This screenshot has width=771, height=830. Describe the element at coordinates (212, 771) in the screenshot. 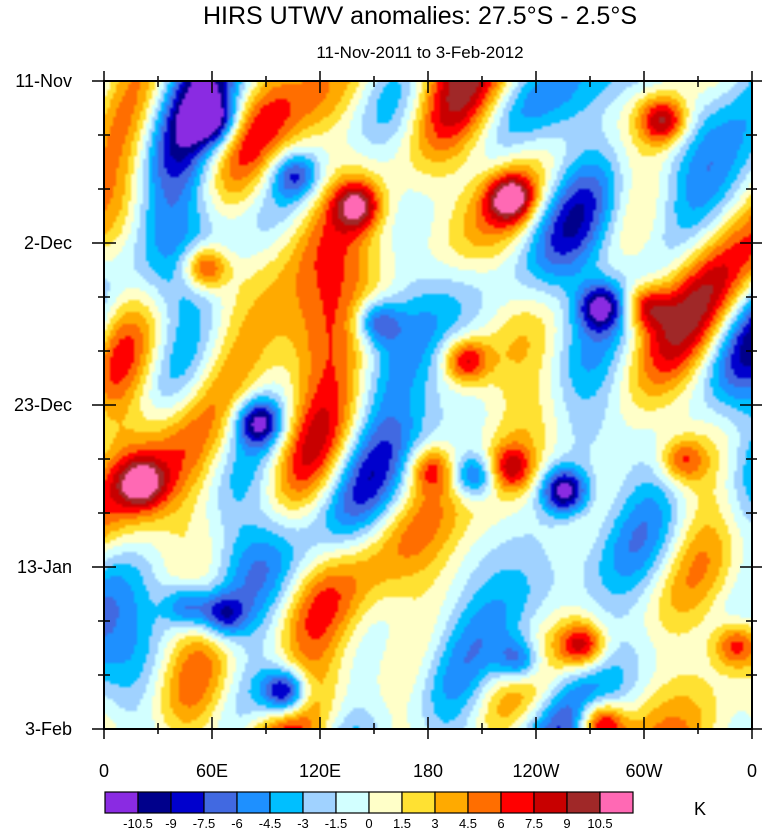

I see `x-tick-label: 60E` at that location.